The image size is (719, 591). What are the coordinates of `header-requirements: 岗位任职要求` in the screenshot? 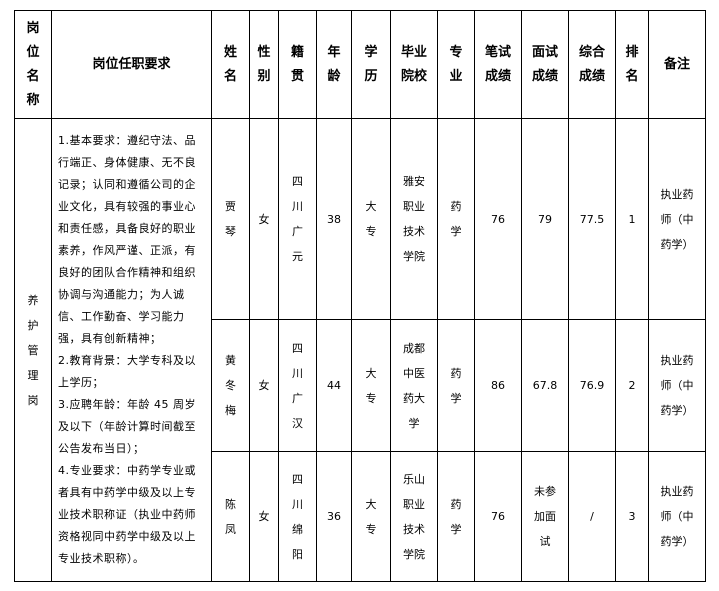 It's located at (131, 64).